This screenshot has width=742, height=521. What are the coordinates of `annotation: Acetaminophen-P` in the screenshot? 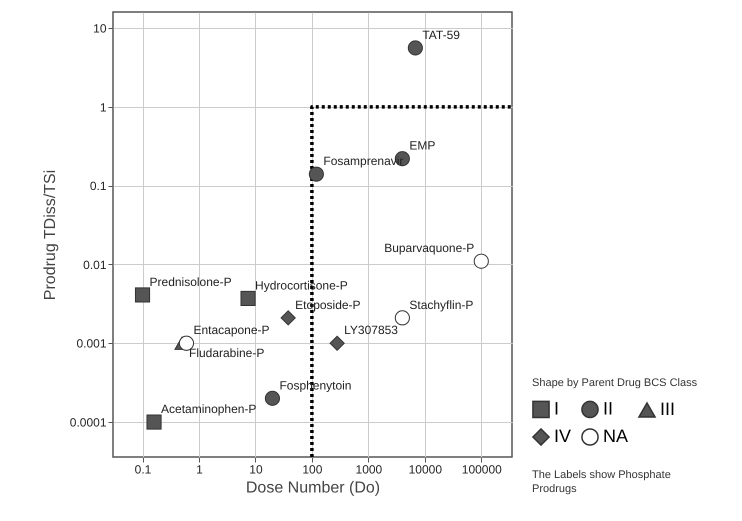 It's located at (208, 409).